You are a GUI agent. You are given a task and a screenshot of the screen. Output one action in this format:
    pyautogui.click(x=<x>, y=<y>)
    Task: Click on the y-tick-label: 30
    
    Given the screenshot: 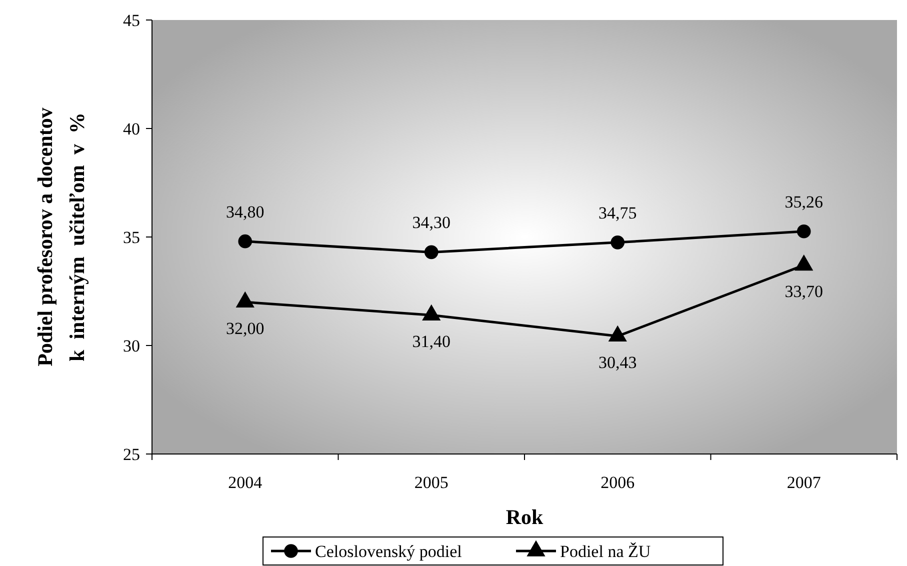 What is the action you would take?
    pyautogui.click(x=131, y=346)
    